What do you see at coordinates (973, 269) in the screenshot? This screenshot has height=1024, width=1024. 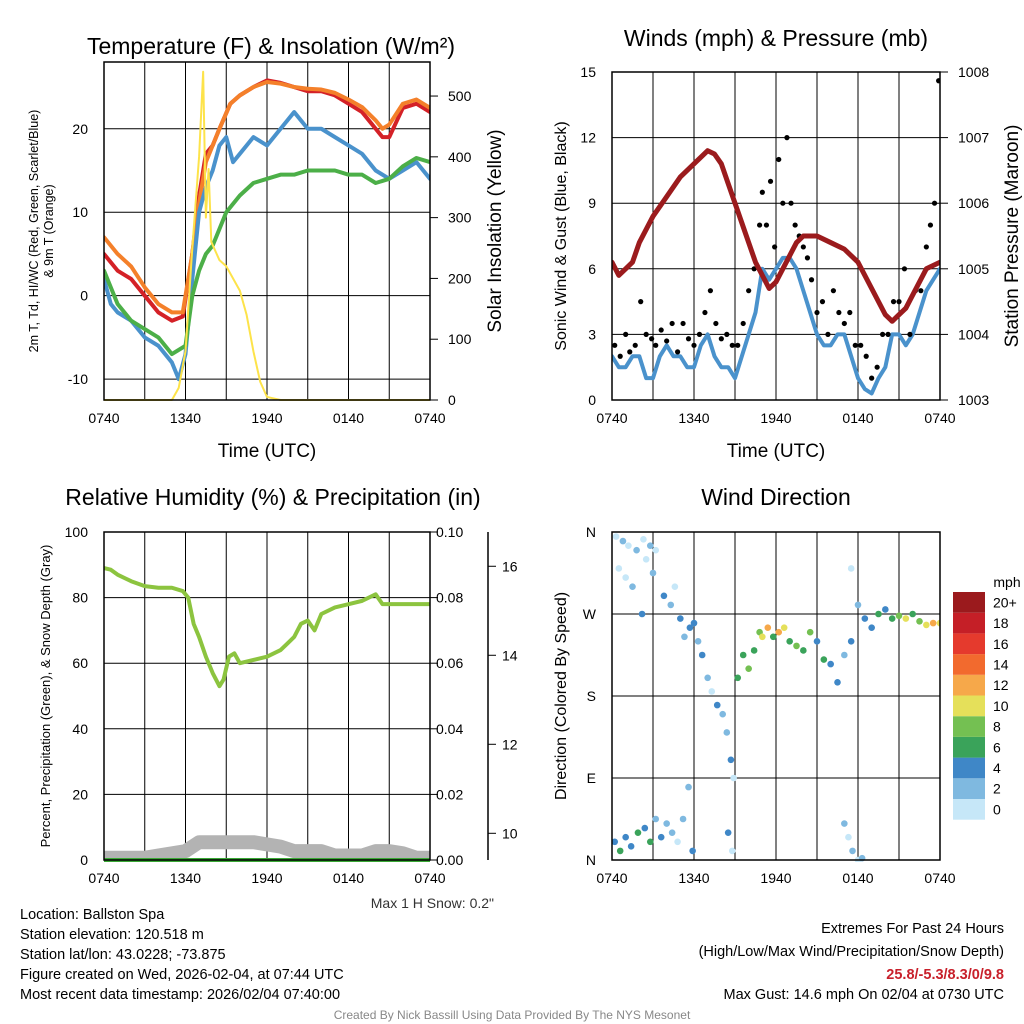 I see `y2-tick-label: 1005` at bounding box center [973, 269].